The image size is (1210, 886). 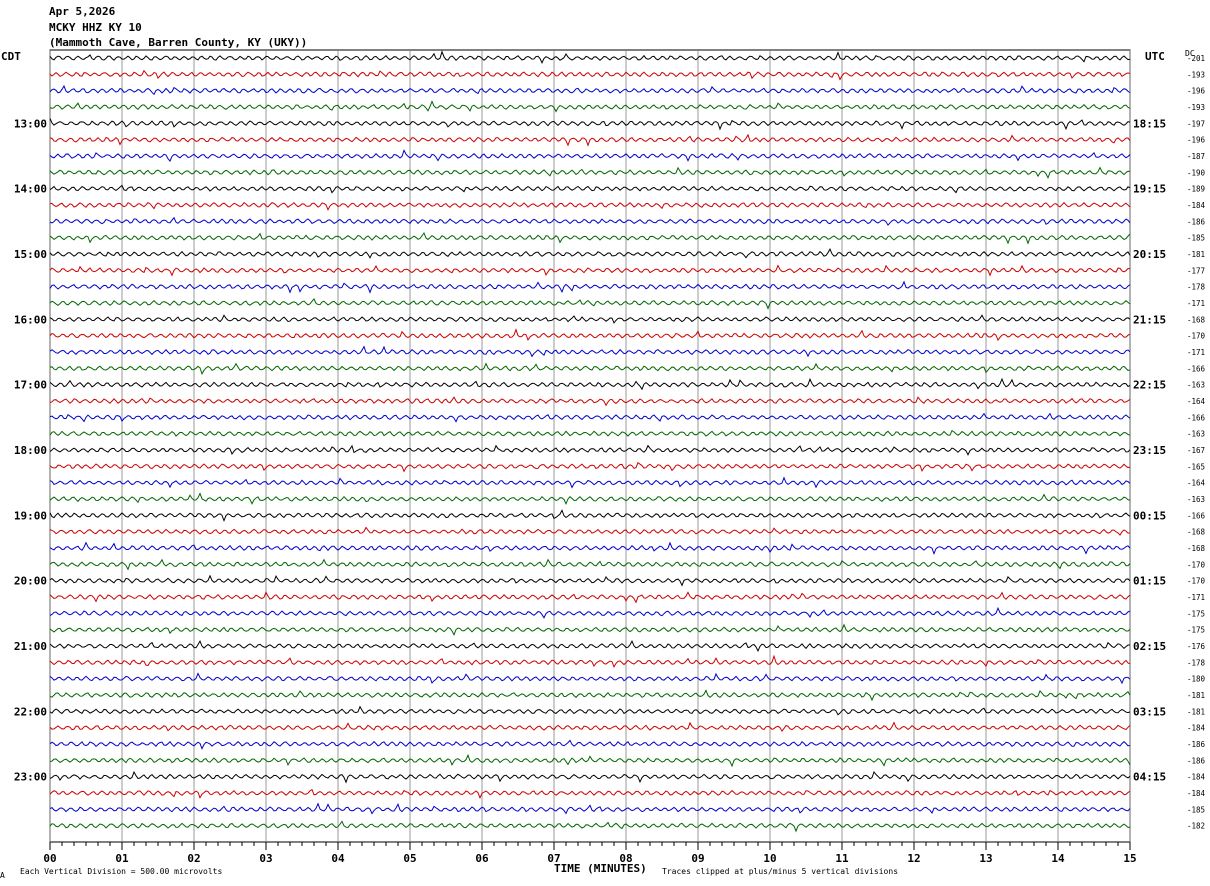 I want to click on left-hour-label: 15:00, so click(x=30, y=254).